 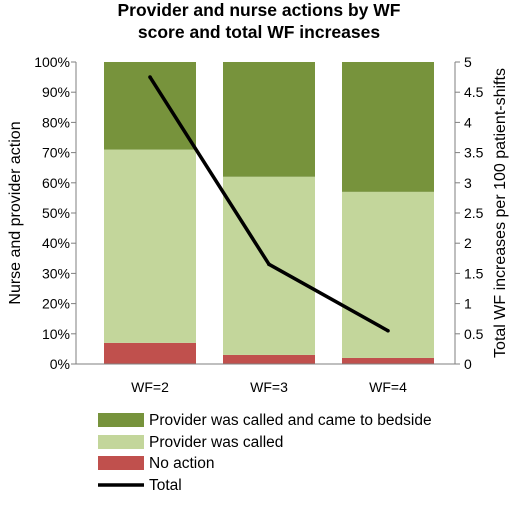 I want to click on y-left-tick-label-4: 40%, so click(x=56, y=243).